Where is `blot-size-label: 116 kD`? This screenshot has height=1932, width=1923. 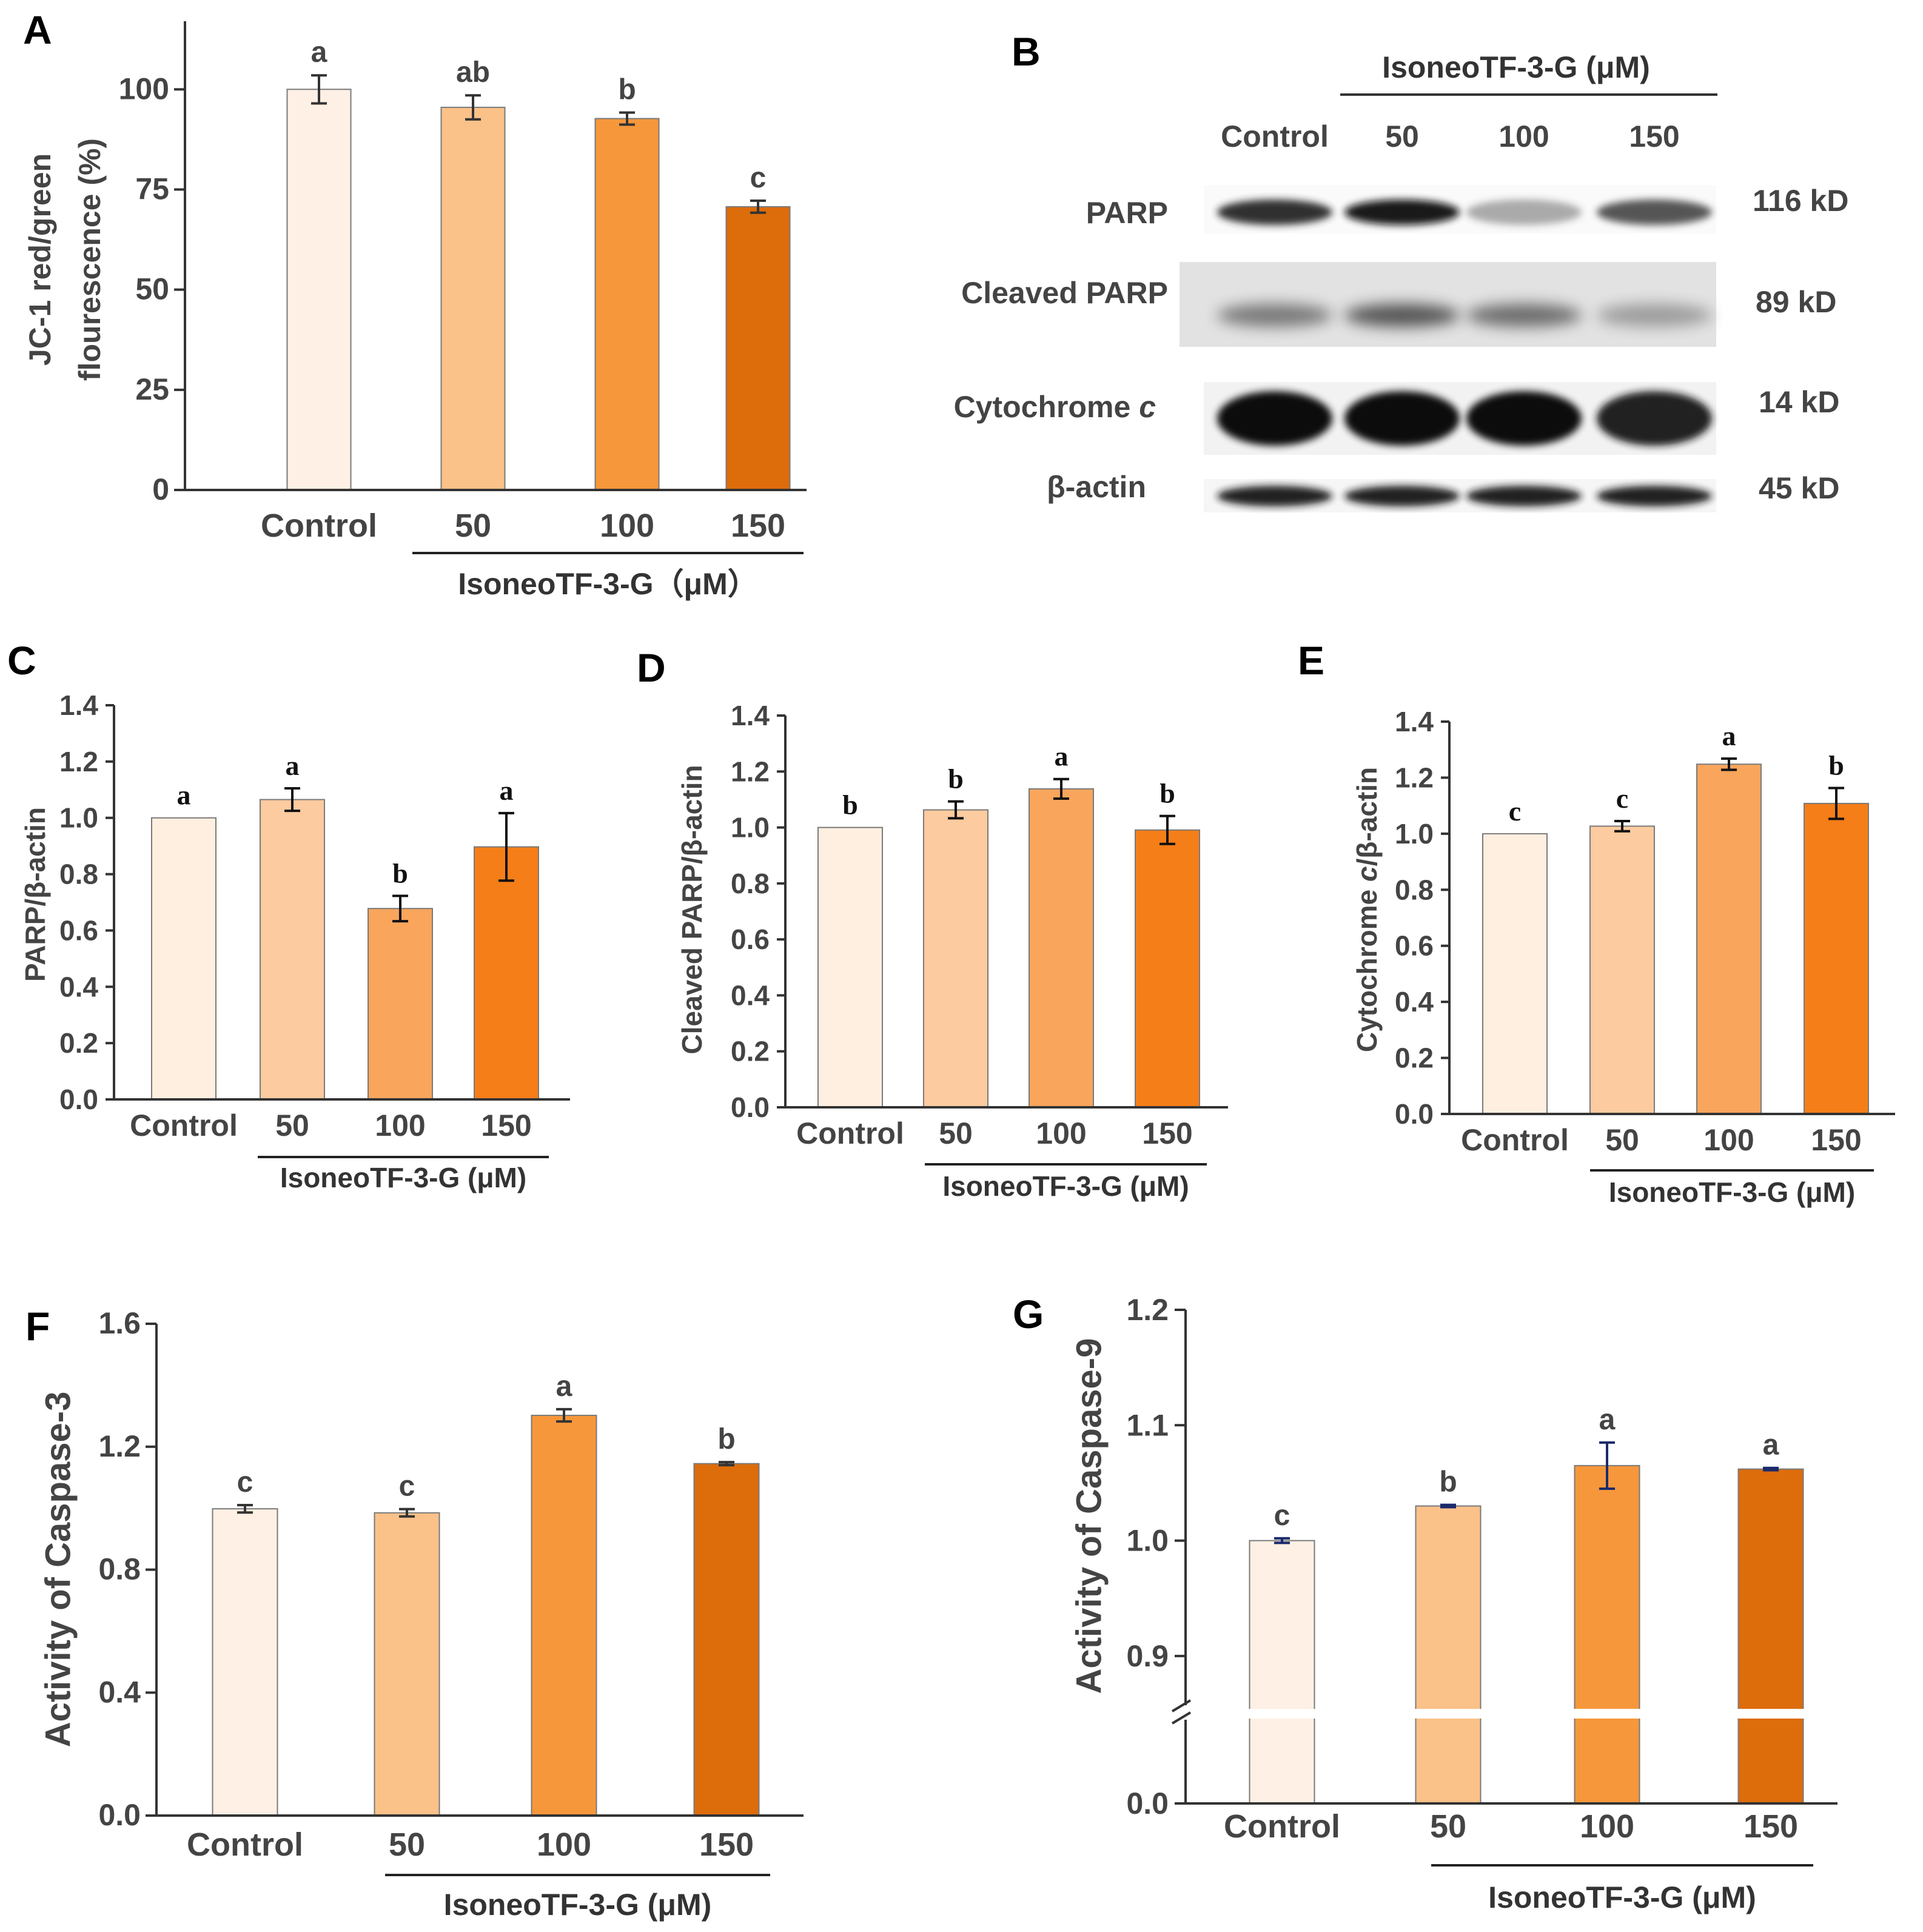
blot-size-label: 116 kD is located at coordinates (1800, 201).